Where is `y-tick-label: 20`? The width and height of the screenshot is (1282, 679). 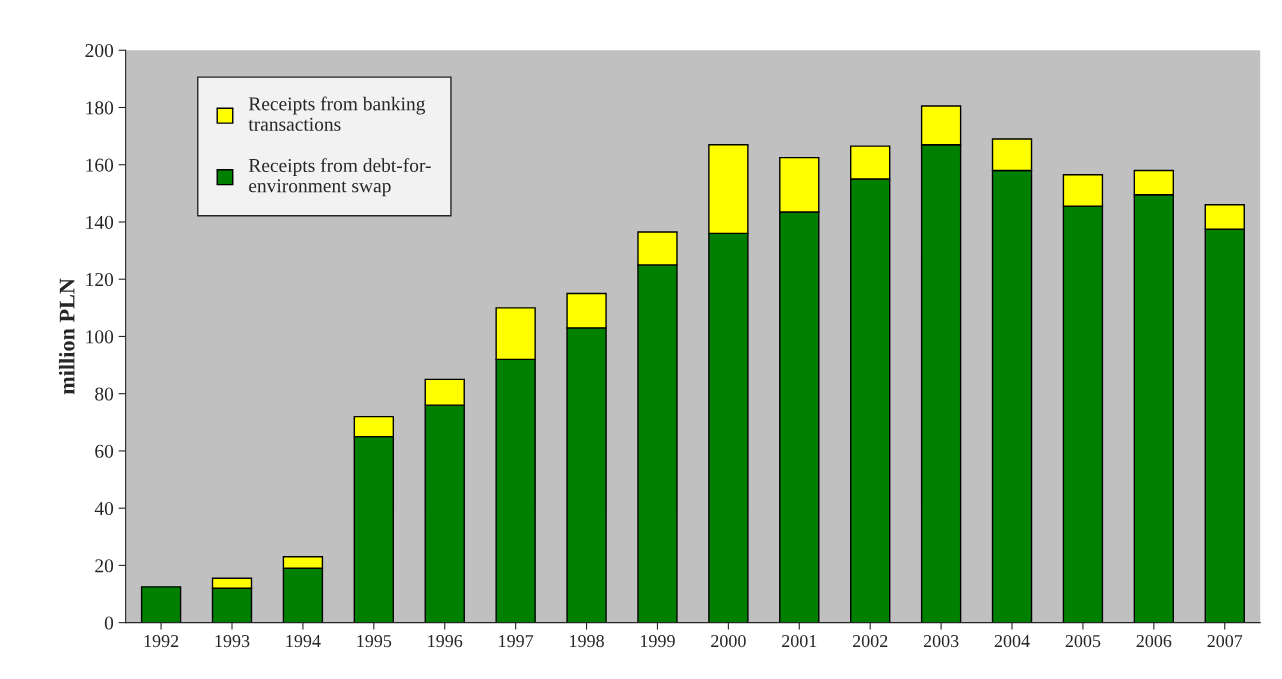
y-tick-label: 20 is located at coordinates (104, 566).